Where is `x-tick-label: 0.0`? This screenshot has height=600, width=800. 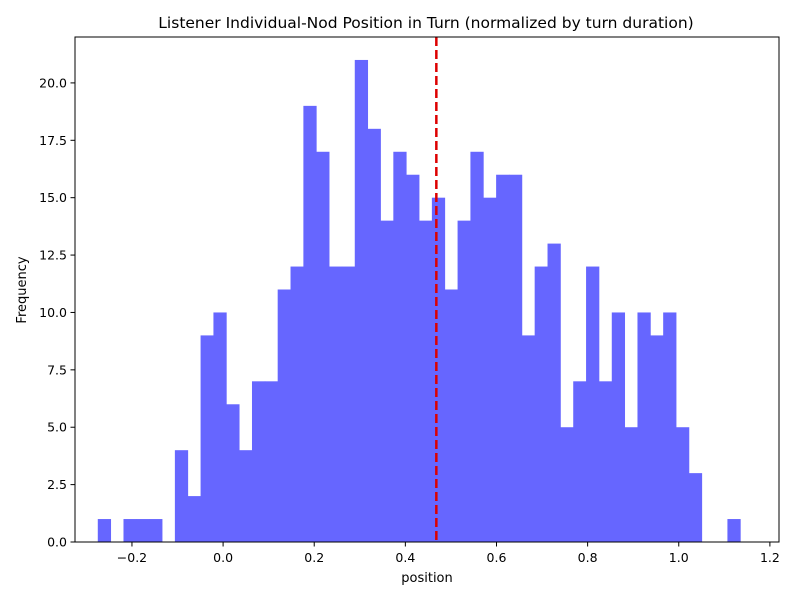 x-tick-label: 0.0 is located at coordinates (223, 557).